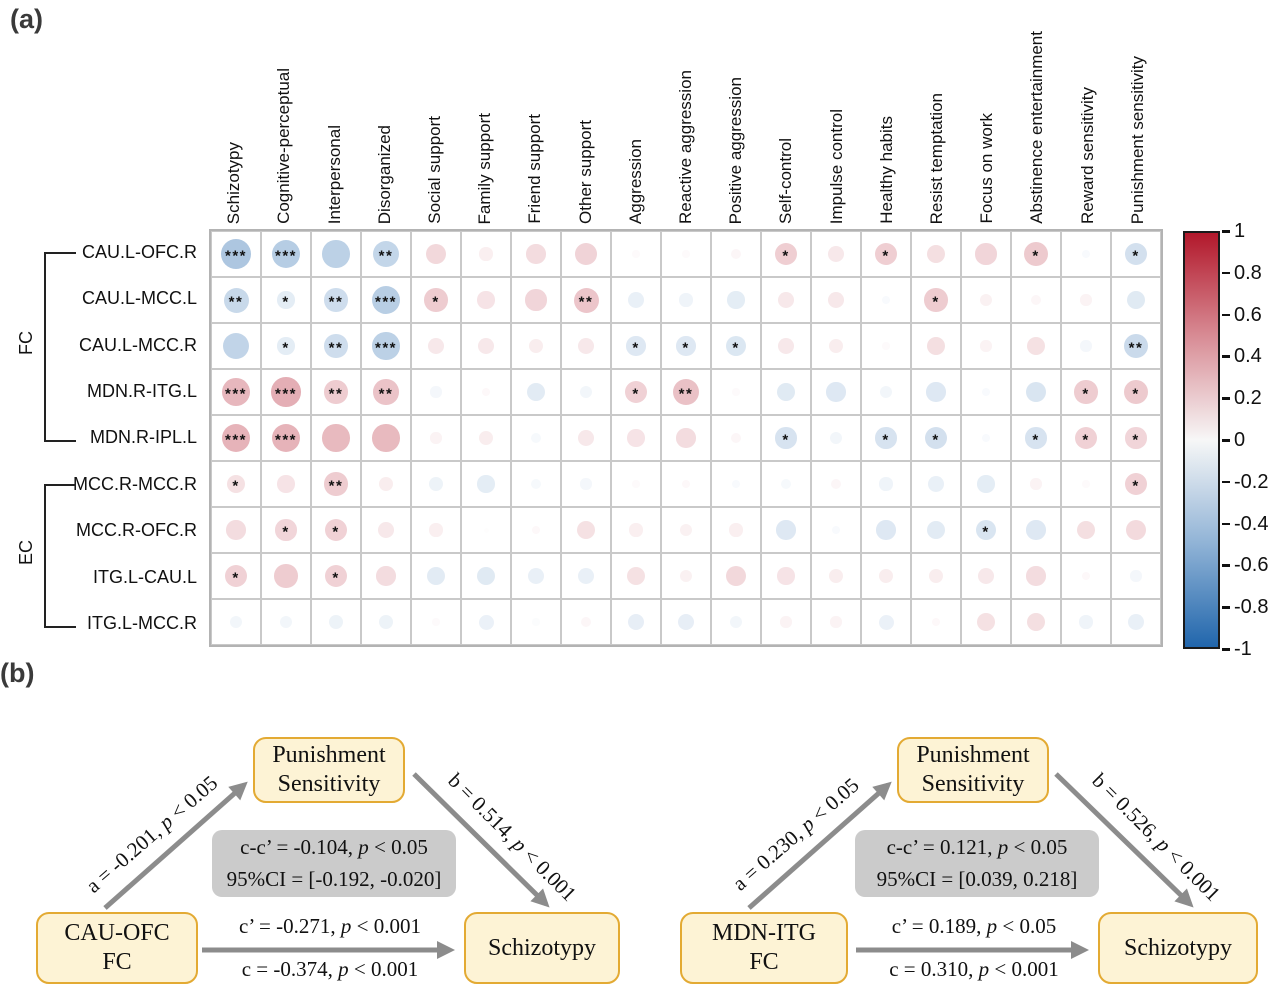 This screenshot has width=1275, height=989. I want to click on column-header: Focus on work, so click(987, 168).